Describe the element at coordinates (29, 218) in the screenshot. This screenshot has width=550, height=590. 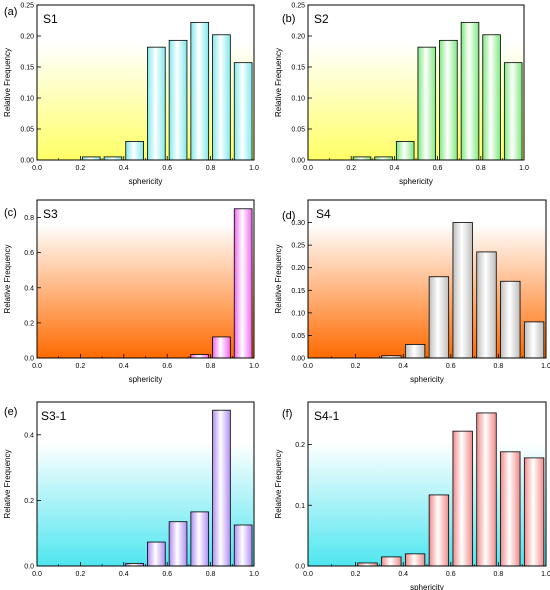
I see `y-tick-label: 0.8` at that location.